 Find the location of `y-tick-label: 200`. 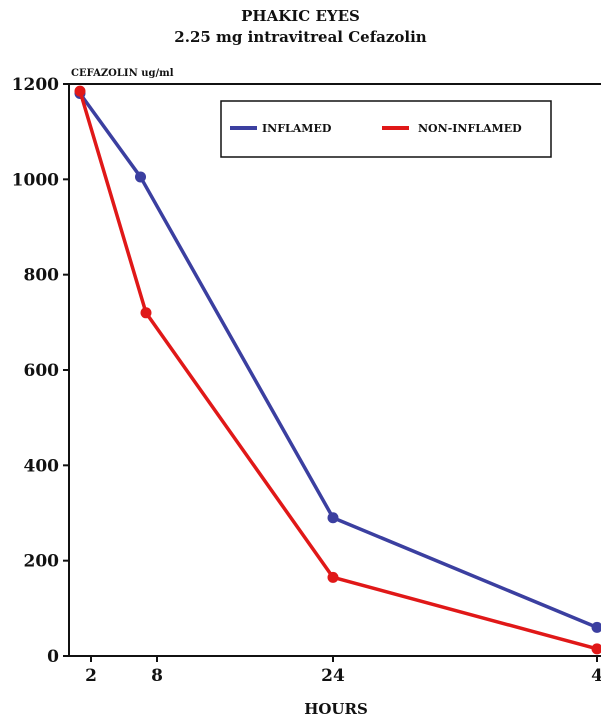

y-tick-label: 200 is located at coordinates (42, 562).